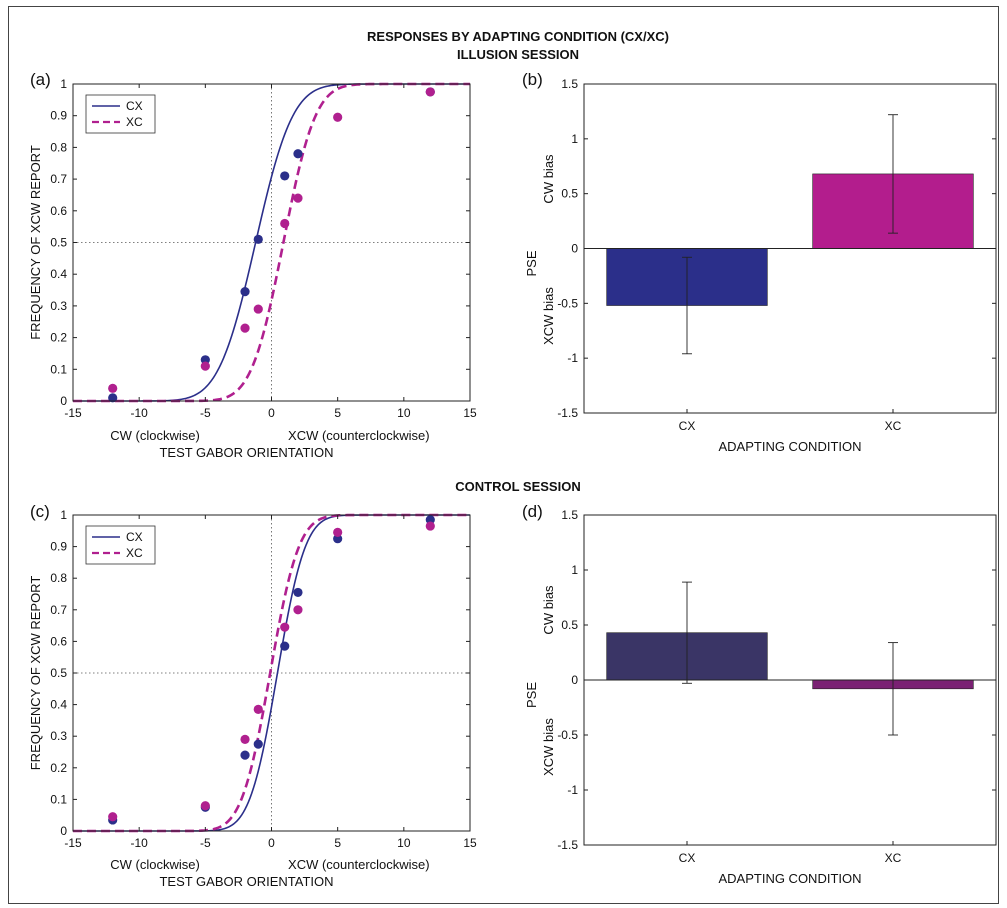 The width and height of the screenshot is (1007, 908). I want to click on session-label-illusion: ILLUSION SESSION, so click(518, 54).